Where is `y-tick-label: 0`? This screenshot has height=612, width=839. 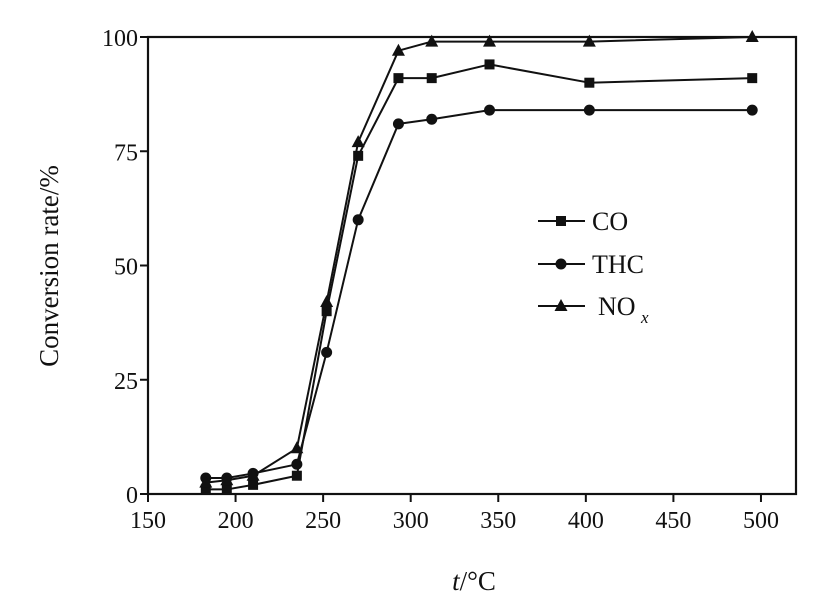 y-tick-label: 0 is located at coordinates (132, 496).